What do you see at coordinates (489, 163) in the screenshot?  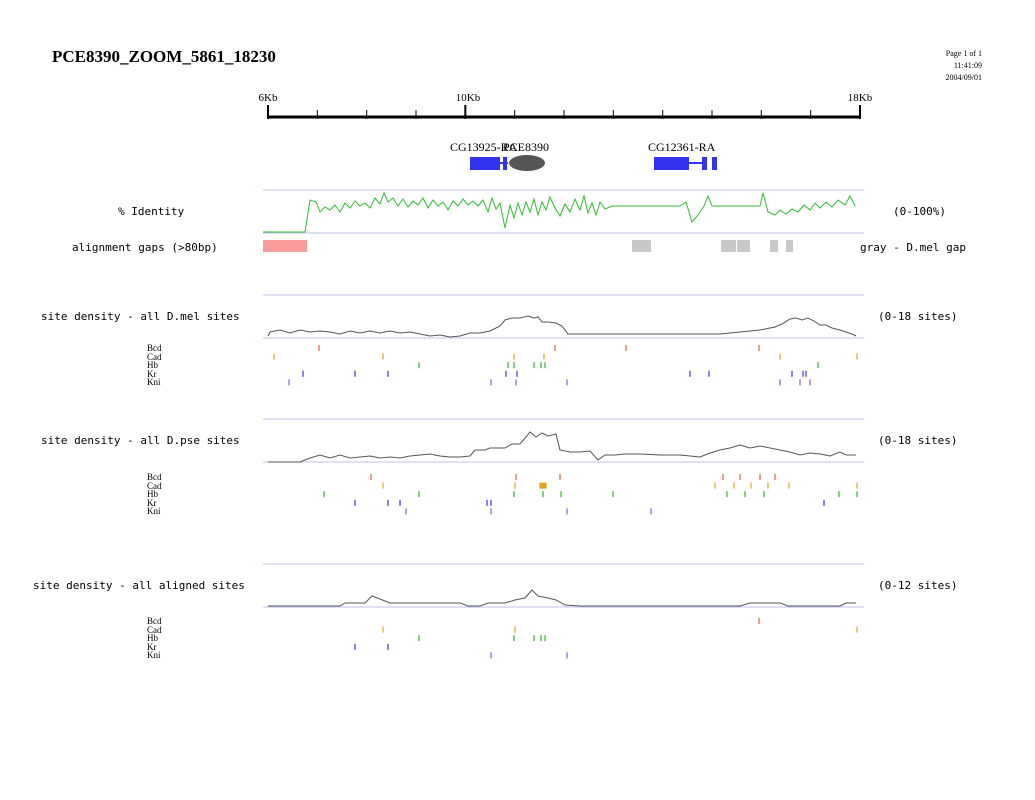 I see `gene-model-cg13925` at bounding box center [489, 163].